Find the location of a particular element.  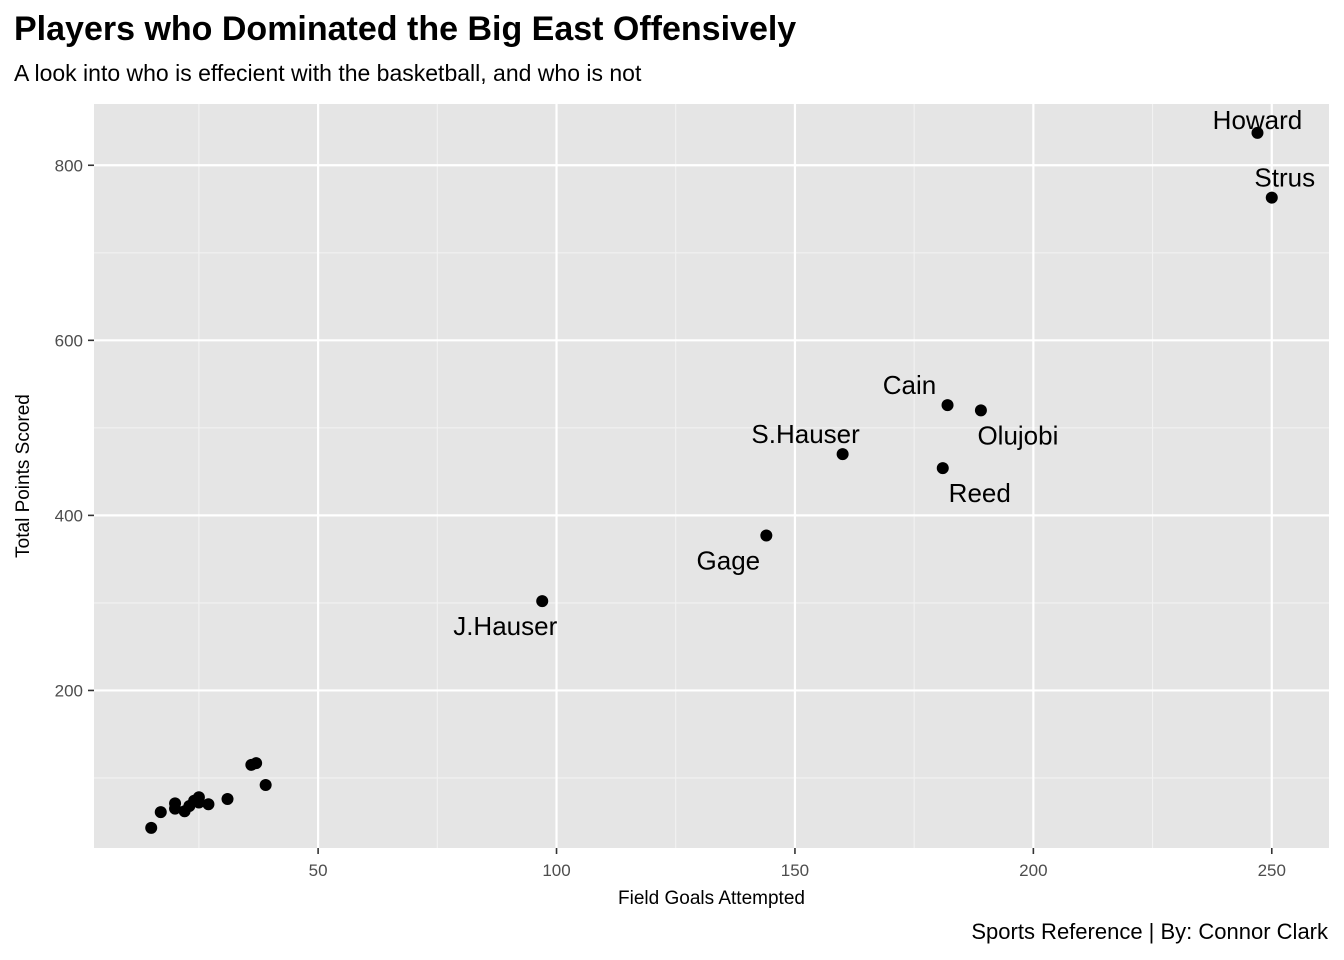

y-axis-title: Total Points Scored is located at coordinates (23, 476).